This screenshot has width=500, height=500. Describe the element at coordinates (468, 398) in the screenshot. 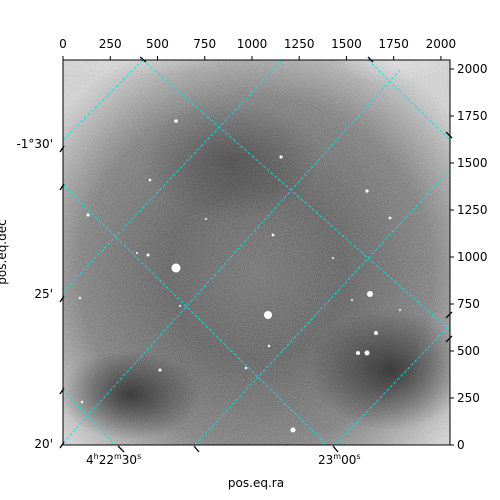

I see `y-pixel-tick-label: 250` at that location.